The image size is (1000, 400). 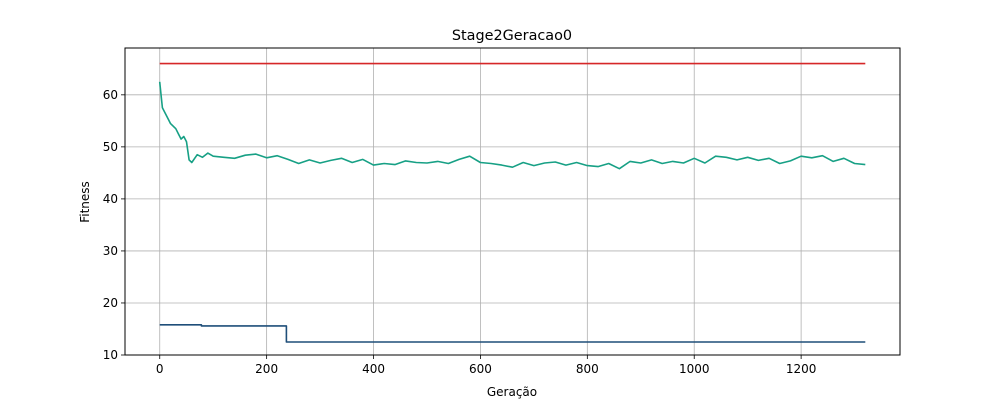 What do you see at coordinates (160, 369) in the screenshot?
I see `x-tick-label: 0` at bounding box center [160, 369].